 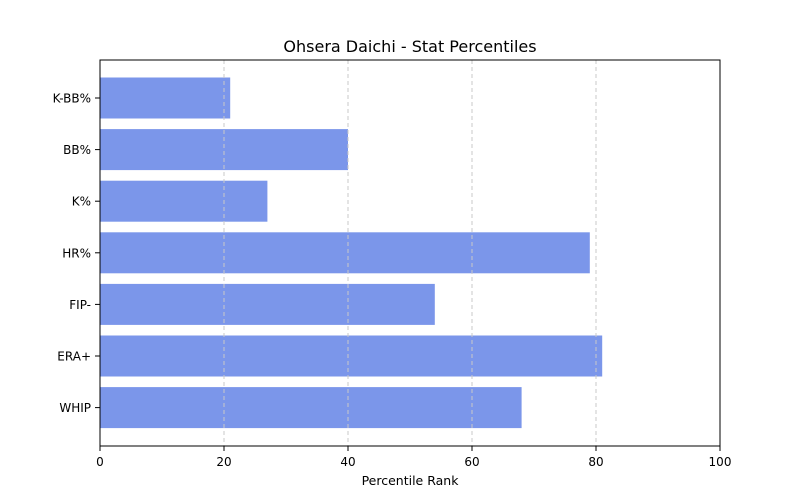 What do you see at coordinates (223, 462) in the screenshot?
I see `x-tick-label: 20` at bounding box center [223, 462].